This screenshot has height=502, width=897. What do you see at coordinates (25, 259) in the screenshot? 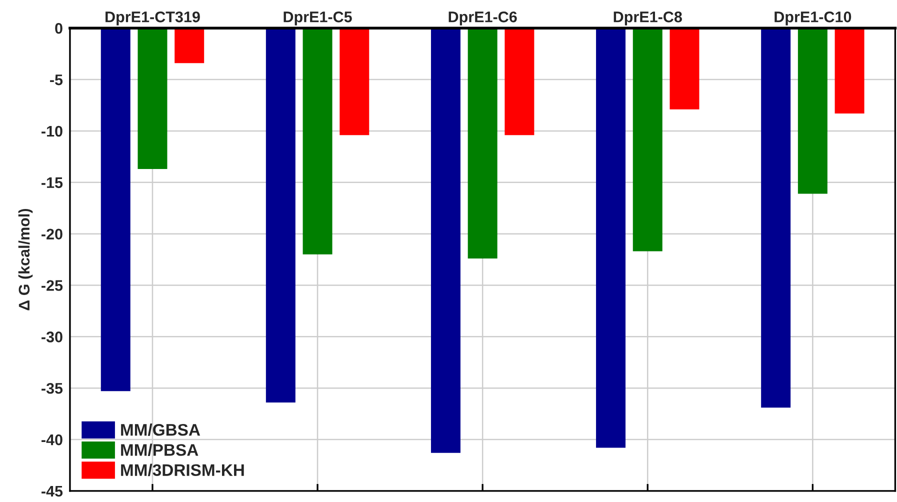
I see `y-axis-title: Δ G (kcal/mol)` at bounding box center [25, 259].